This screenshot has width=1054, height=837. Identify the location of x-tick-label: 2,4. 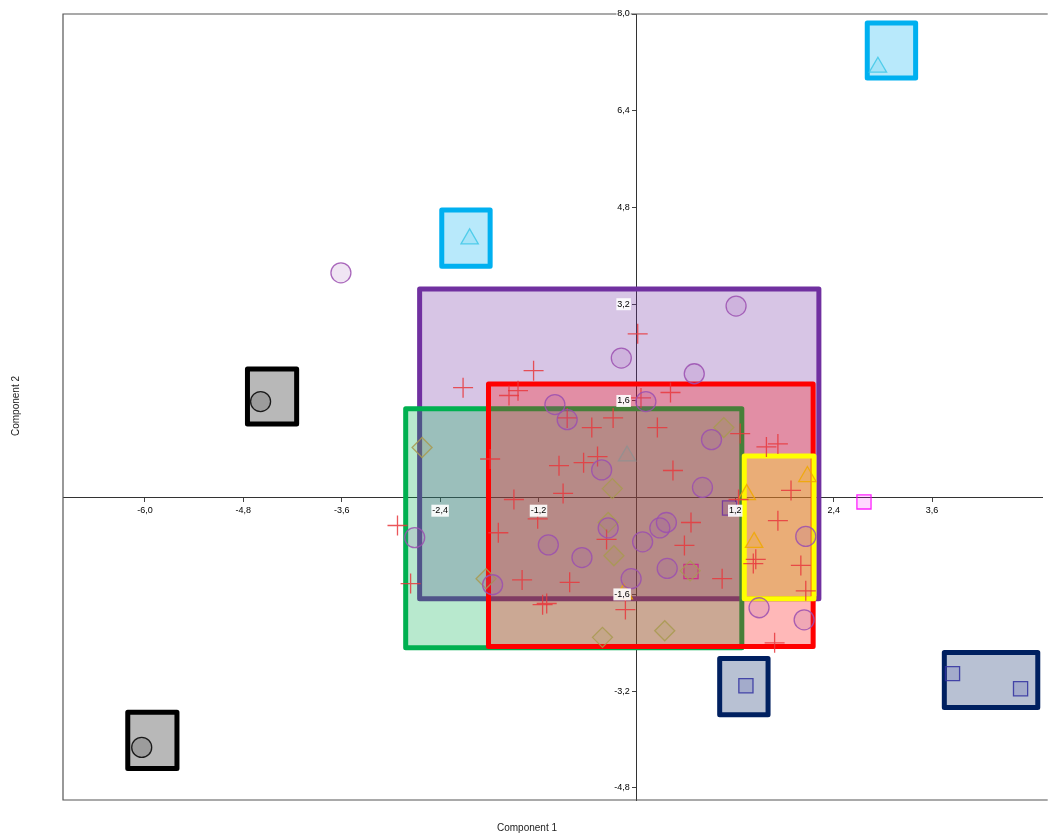
(833, 510).